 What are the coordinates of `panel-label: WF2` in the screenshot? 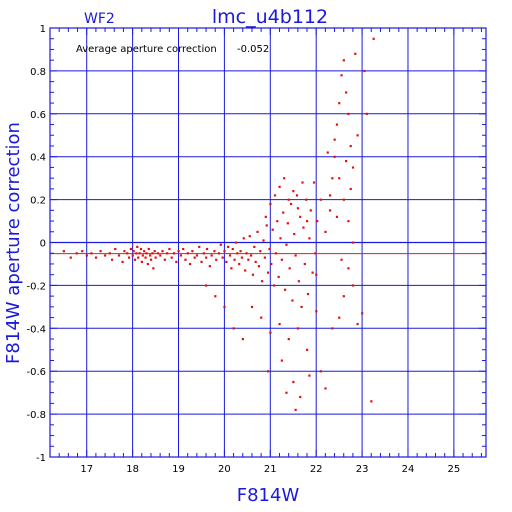 It's located at (99, 19).